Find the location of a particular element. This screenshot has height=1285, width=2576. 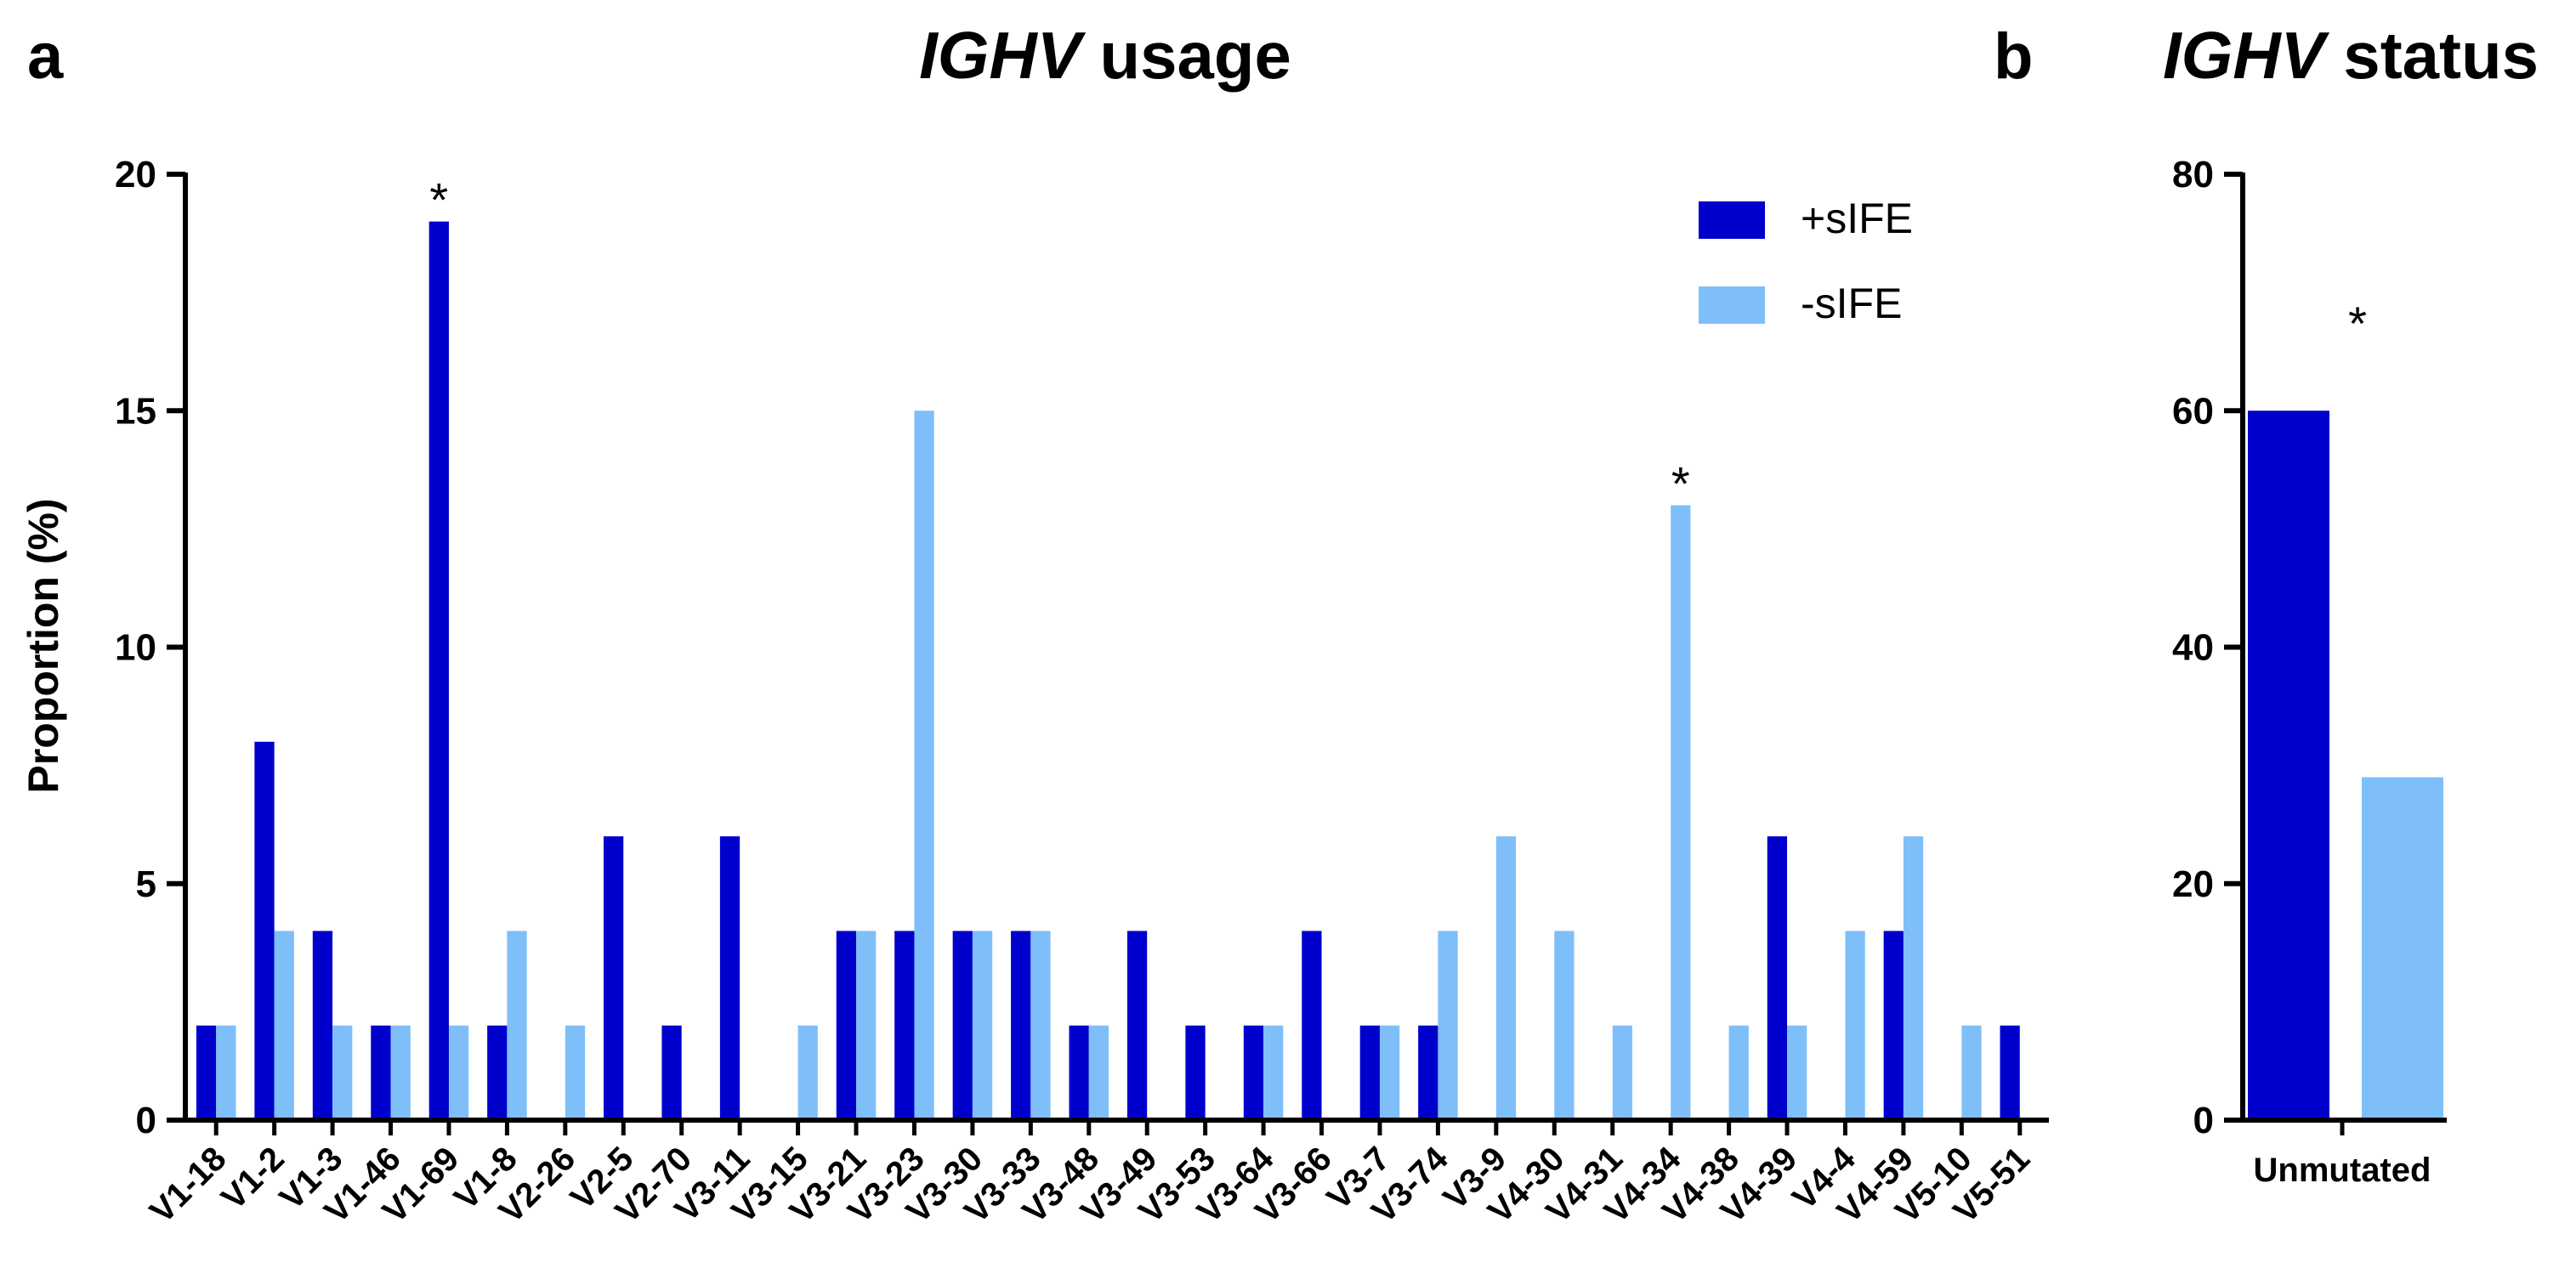

y-tick-label-40: 40 is located at coordinates (2193, 648).